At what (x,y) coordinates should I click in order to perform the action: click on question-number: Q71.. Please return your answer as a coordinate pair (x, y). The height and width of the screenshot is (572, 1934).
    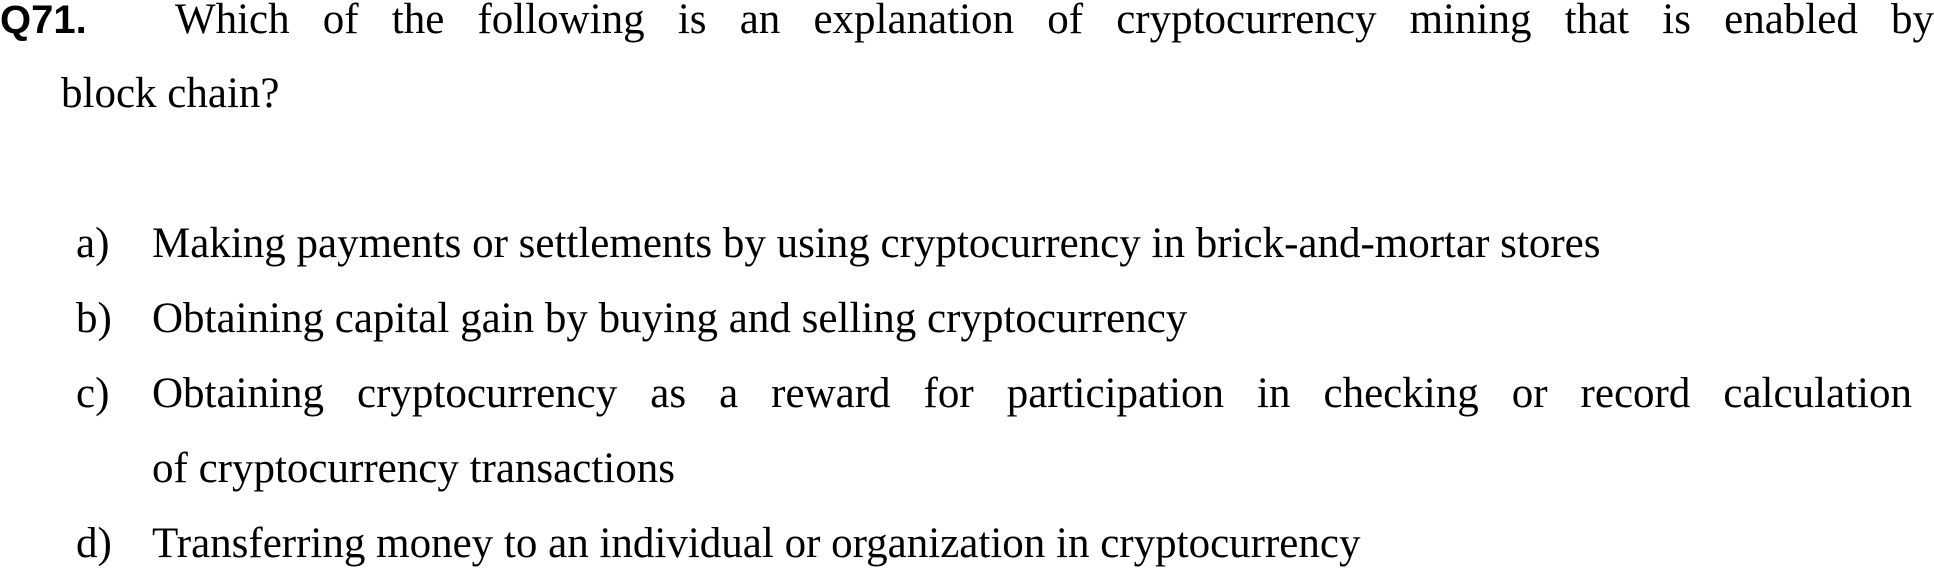
    Looking at the image, I should click on (43, 21).